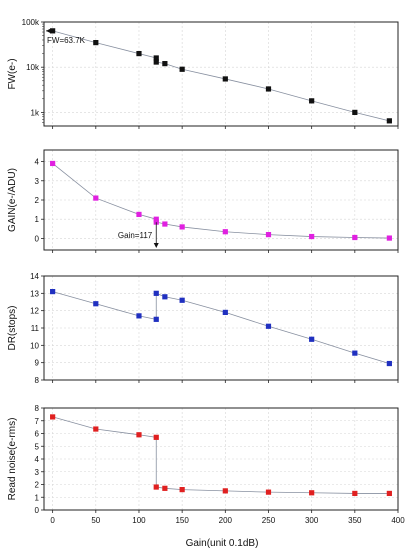 The width and height of the screenshot is (416, 552). Describe the element at coordinates (37, 434) in the screenshot. I see `y-tick-label: 6` at that location.